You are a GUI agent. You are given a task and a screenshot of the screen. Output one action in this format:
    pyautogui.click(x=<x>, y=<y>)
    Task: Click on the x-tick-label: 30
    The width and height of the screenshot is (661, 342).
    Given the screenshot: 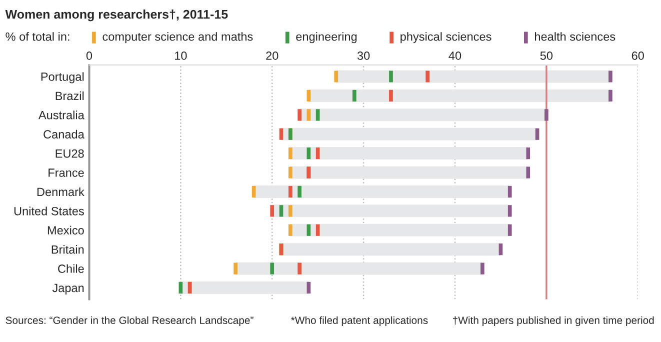 What is the action you would take?
    pyautogui.click(x=363, y=56)
    